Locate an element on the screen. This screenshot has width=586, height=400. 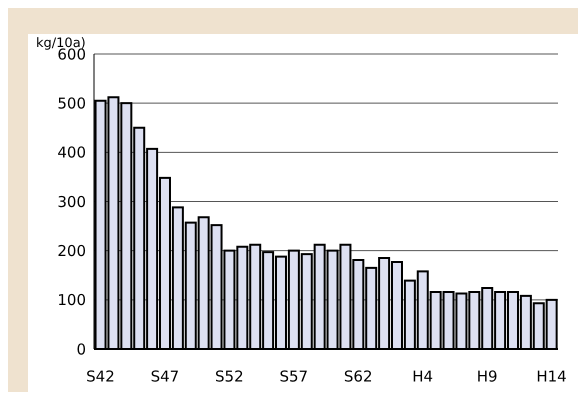
y-tick-label: 100 is located at coordinates (71, 300).